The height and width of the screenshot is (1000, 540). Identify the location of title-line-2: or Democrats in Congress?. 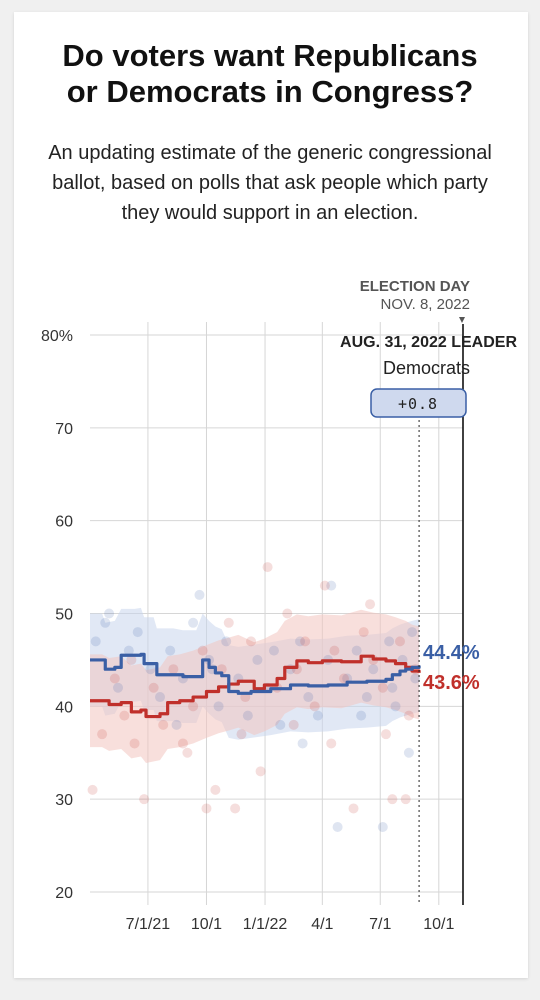
(270, 91).